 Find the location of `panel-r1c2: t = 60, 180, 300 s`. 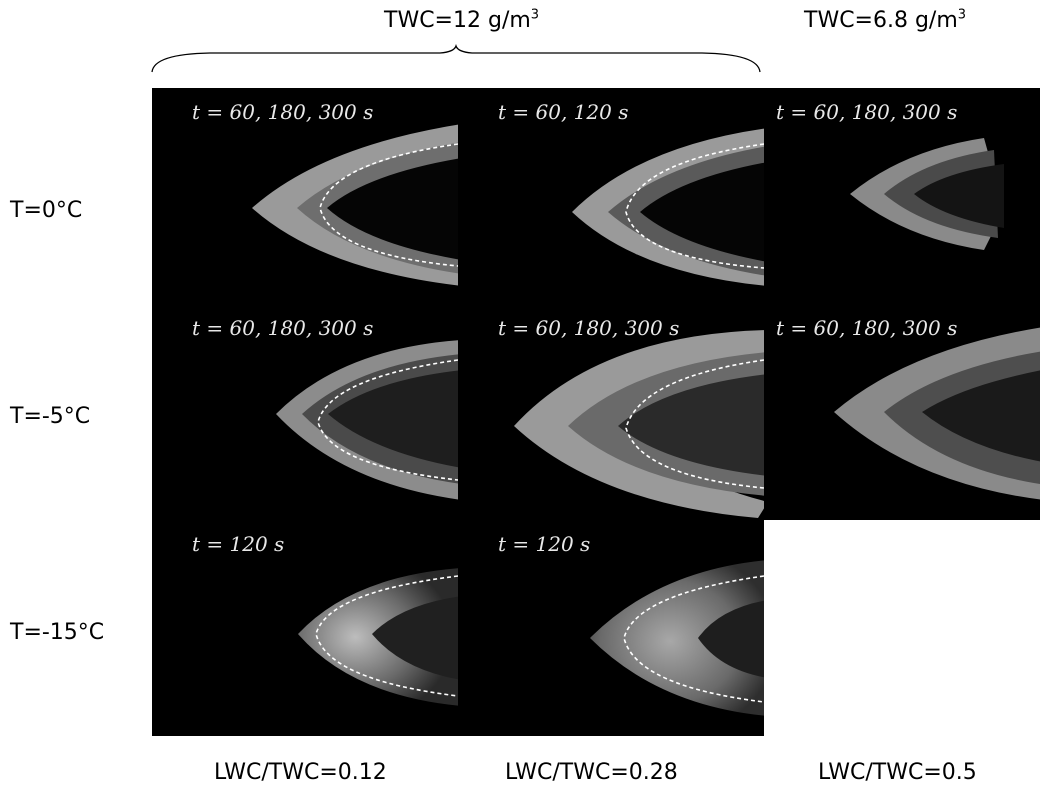

panel-r1c2: t = 60, 180, 300 s is located at coordinates (902, 412).